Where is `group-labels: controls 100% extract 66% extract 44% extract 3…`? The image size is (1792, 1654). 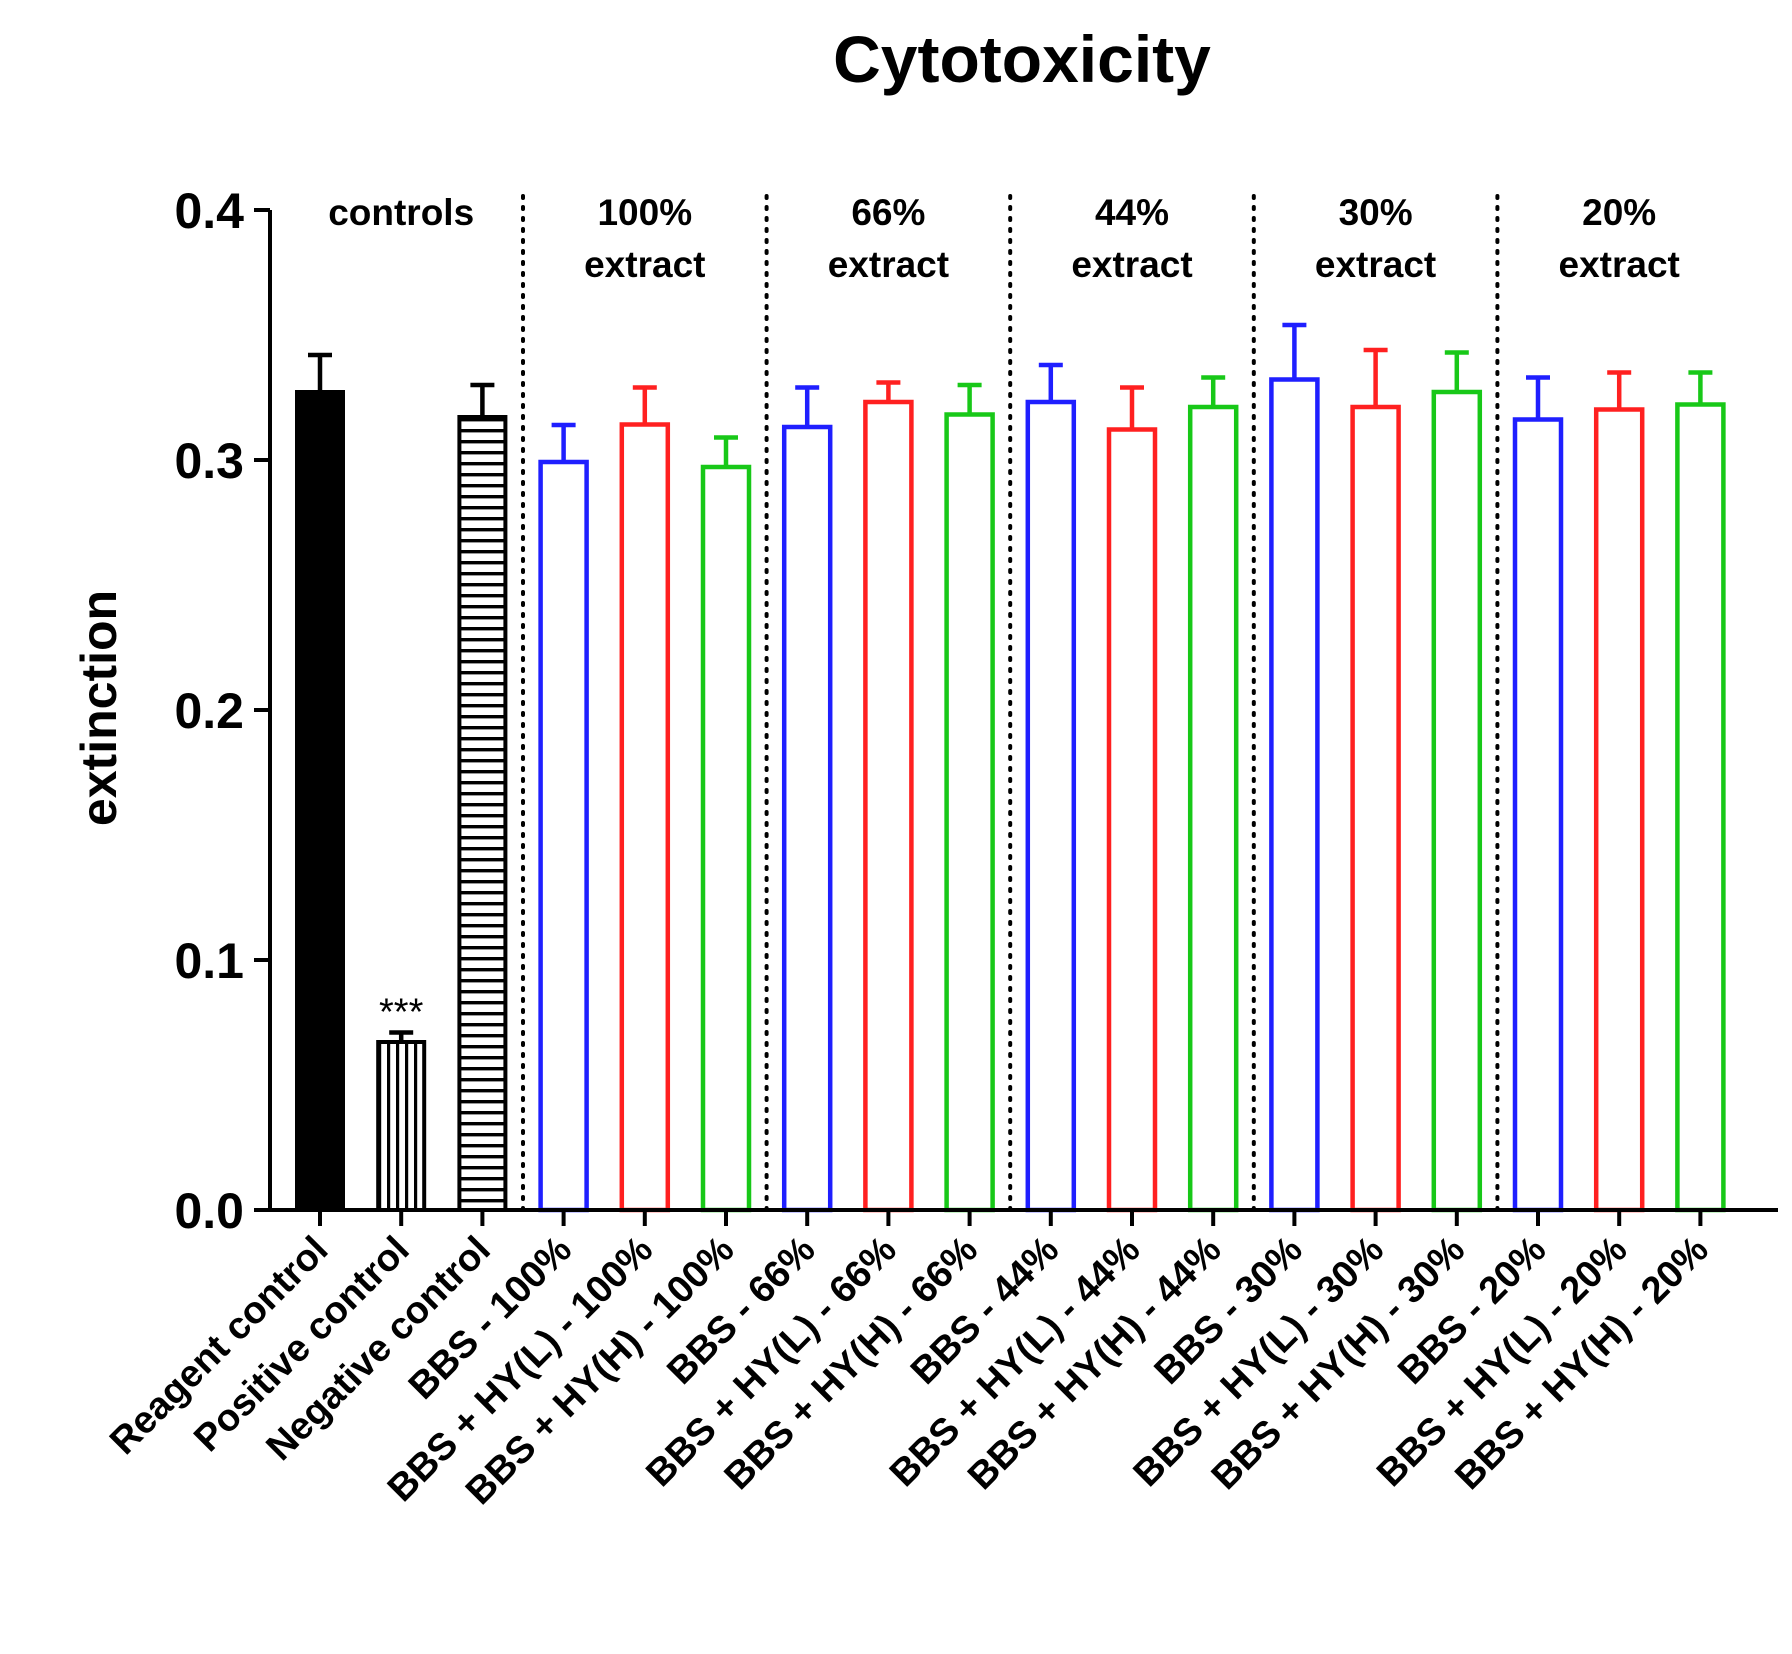
group-labels: controls 100% extract 66% extract 44% extract 3… is located at coordinates (1004, 238).